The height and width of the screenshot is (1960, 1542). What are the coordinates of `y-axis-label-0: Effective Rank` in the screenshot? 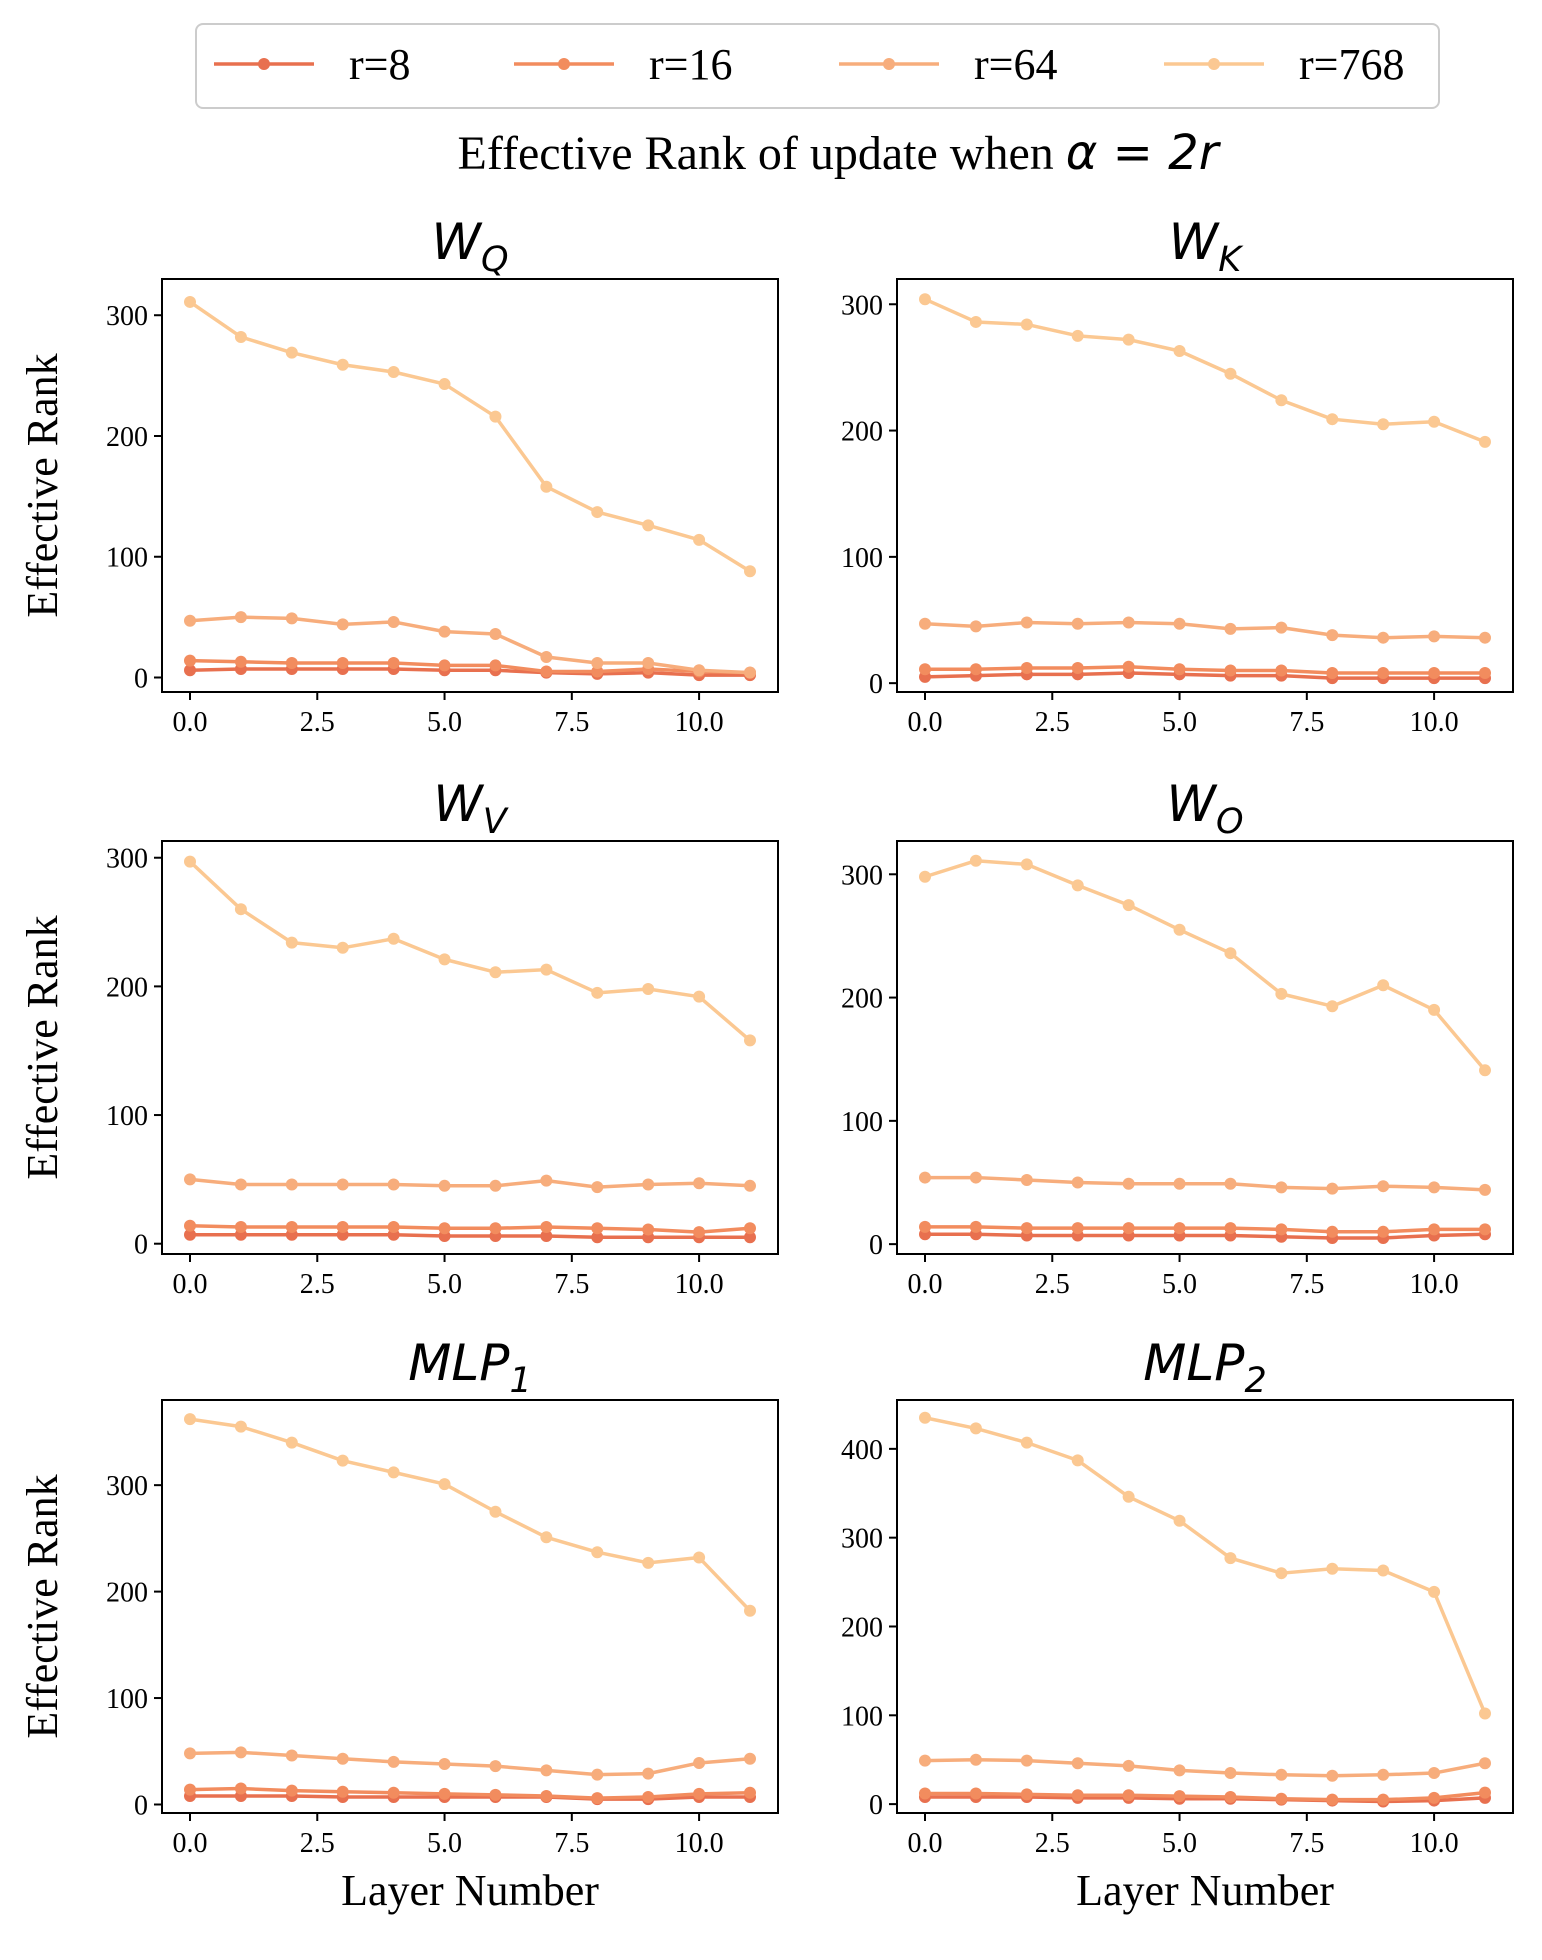 It's located at (42, 485).